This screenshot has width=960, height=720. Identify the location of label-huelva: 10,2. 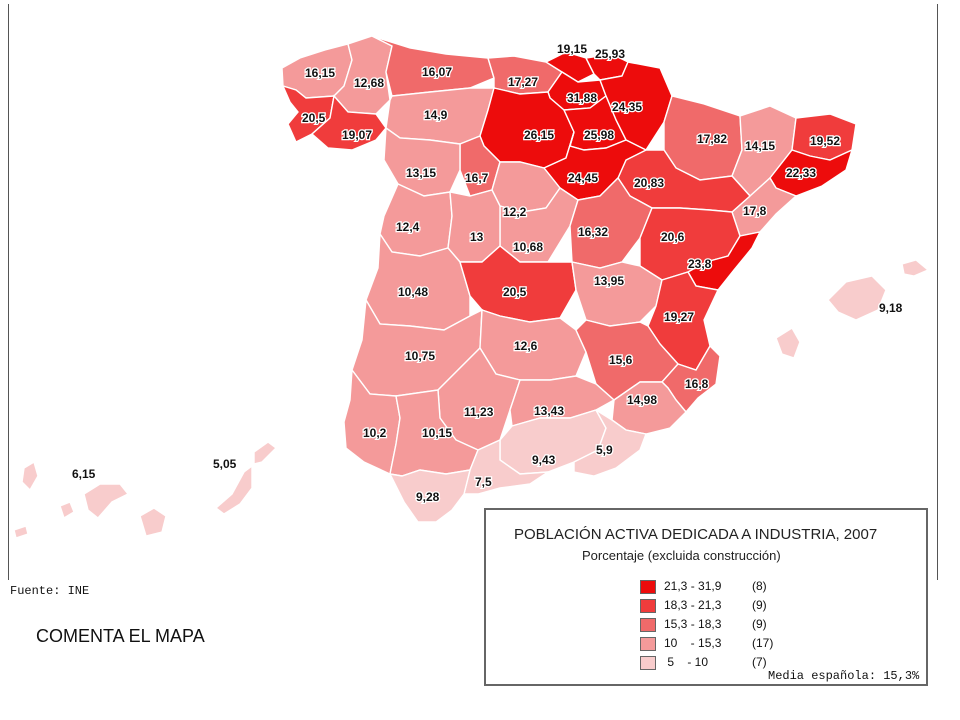
(375, 433).